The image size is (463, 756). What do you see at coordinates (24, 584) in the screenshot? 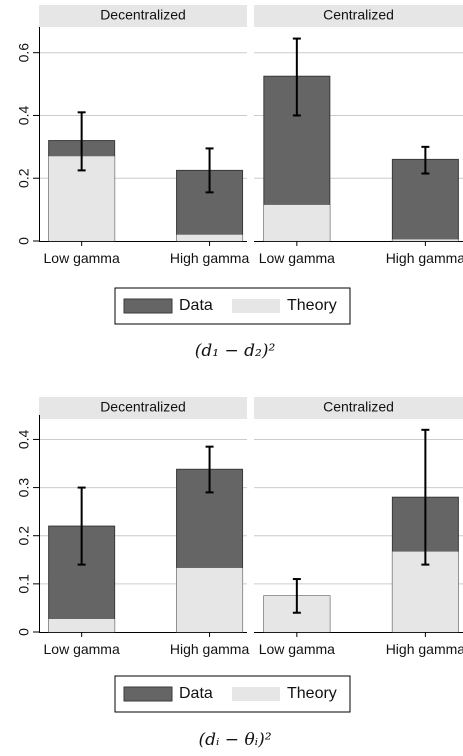
I see `y-tick-label: 0.1` at bounding box center [24, 584].